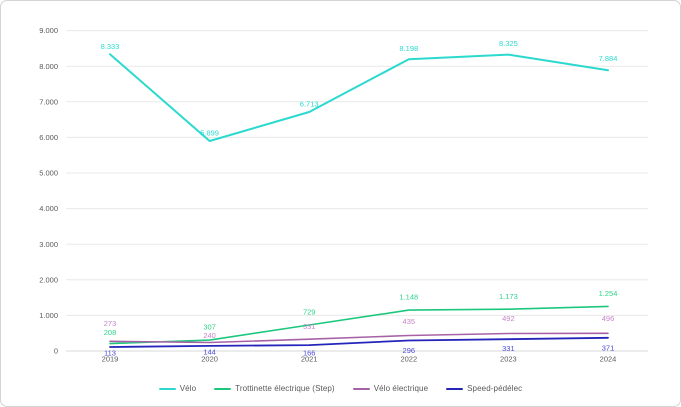 The image size is (681, 407). Describe the element at coordinates (608, 293) in the screenshot. I see `data-label: 1.254` at that location.